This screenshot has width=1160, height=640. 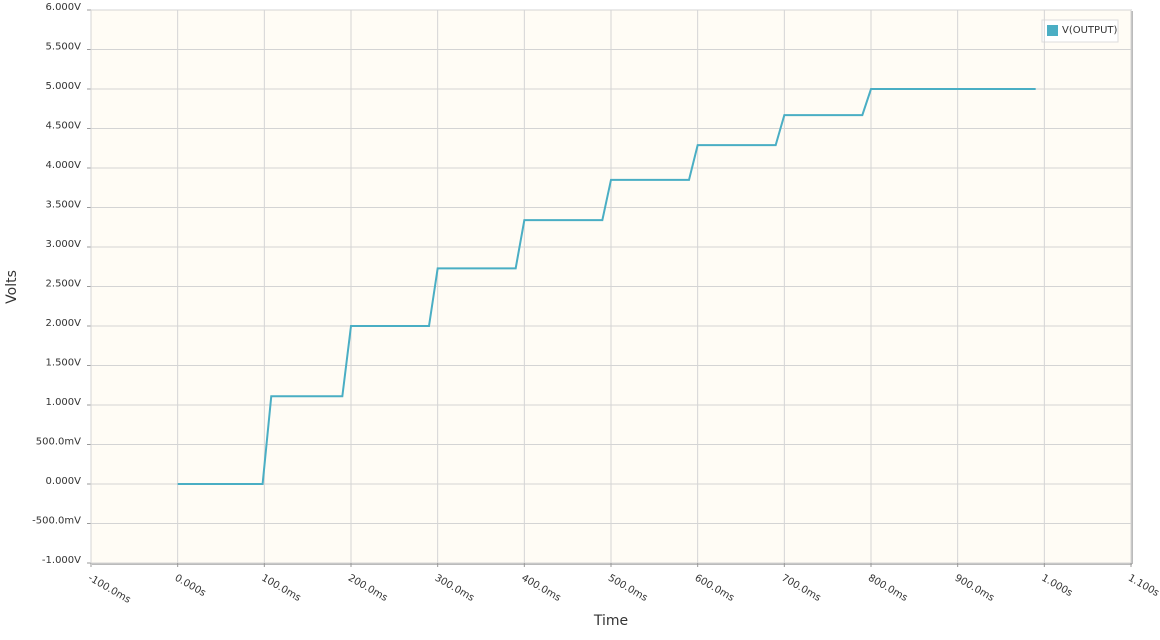 What do you see at coordinates (64, 86) in the screenshot?
I see `y-tick-label: 5.000V` at bounding box center [64, 86].